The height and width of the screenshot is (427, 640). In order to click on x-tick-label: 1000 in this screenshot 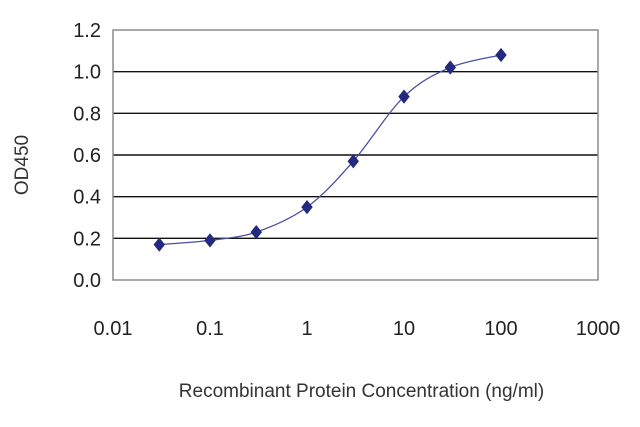, I will do `click(598, 329)`.